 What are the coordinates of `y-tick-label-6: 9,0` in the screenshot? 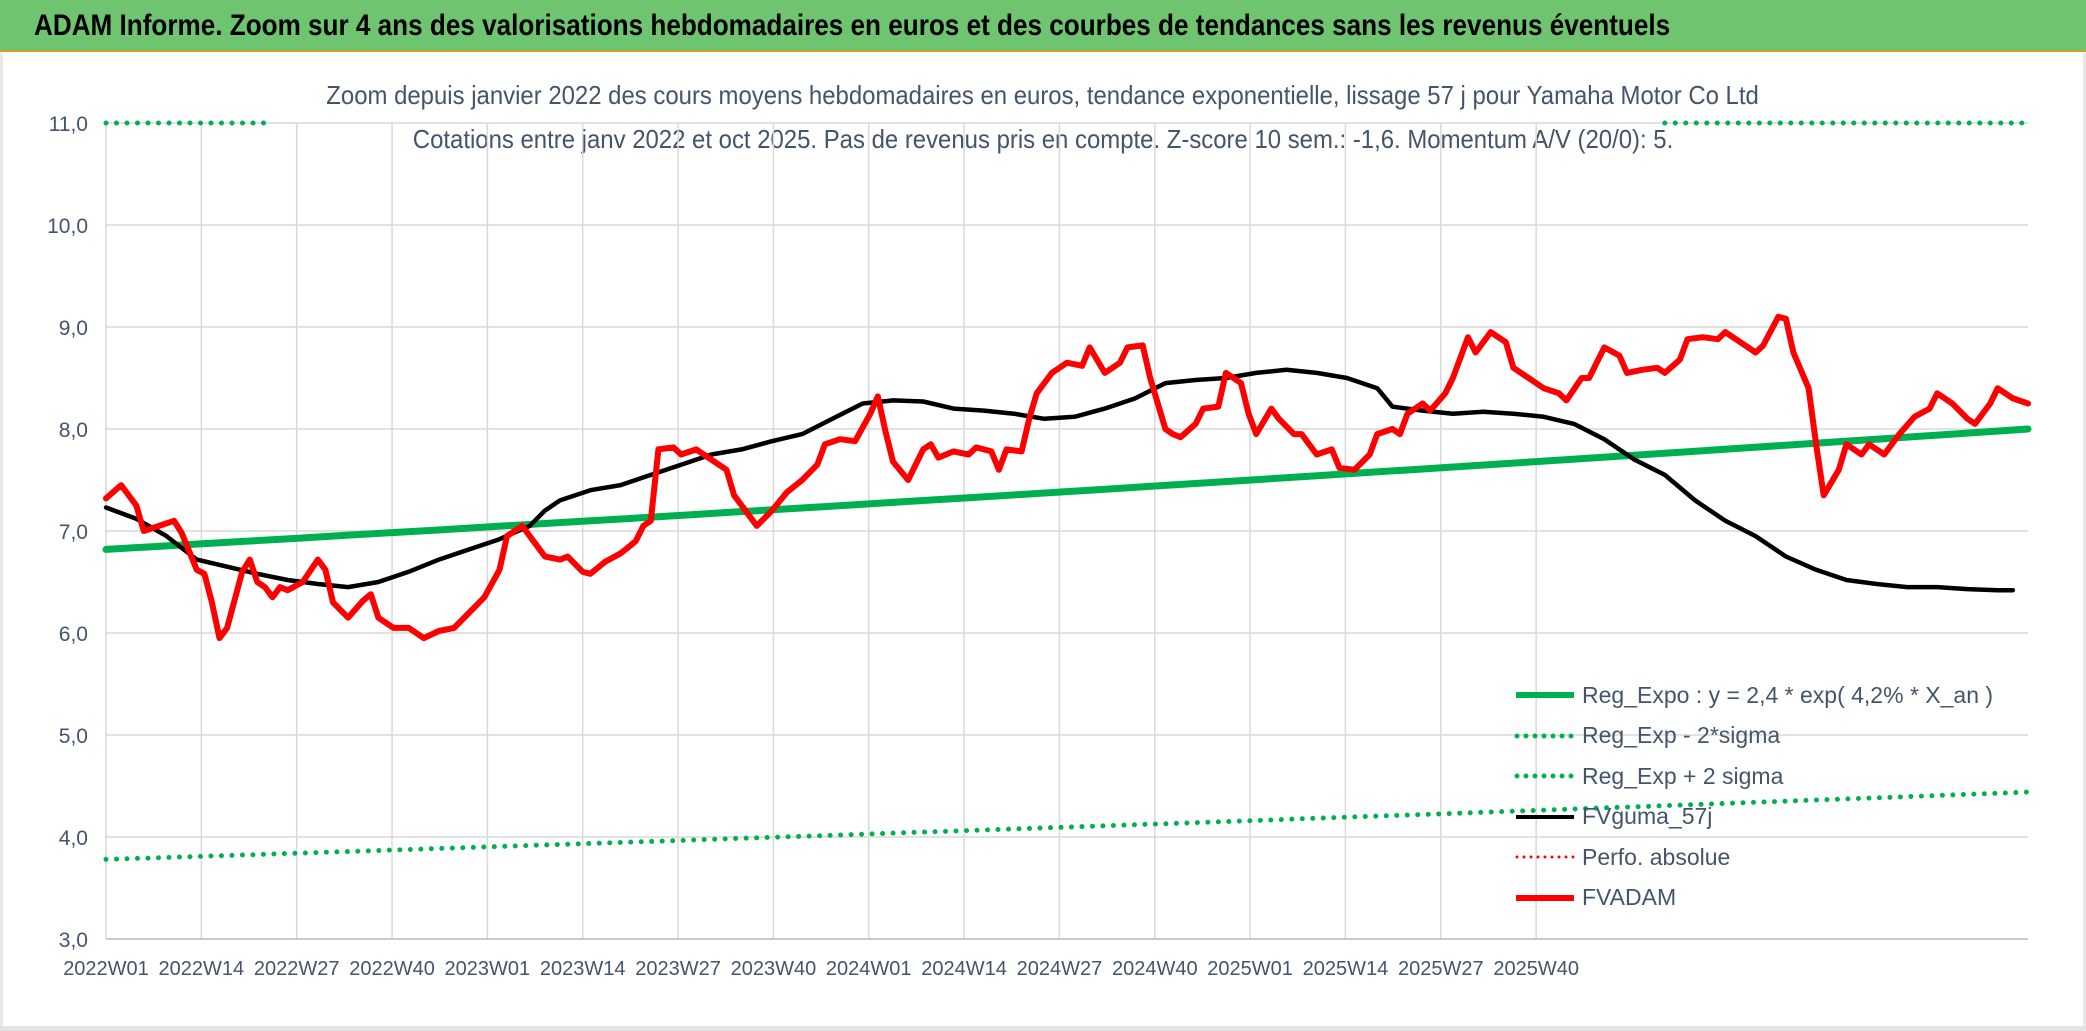 It's located at (73, 328).